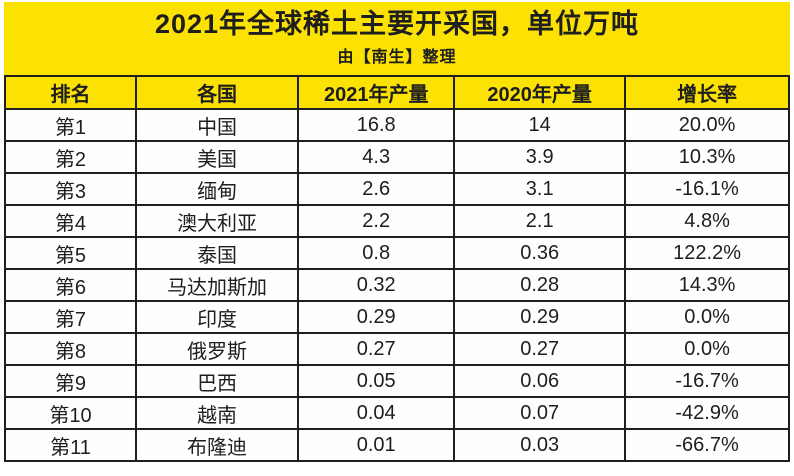  I want to click on cell-production-2020: 0.27, so click(540, 349).